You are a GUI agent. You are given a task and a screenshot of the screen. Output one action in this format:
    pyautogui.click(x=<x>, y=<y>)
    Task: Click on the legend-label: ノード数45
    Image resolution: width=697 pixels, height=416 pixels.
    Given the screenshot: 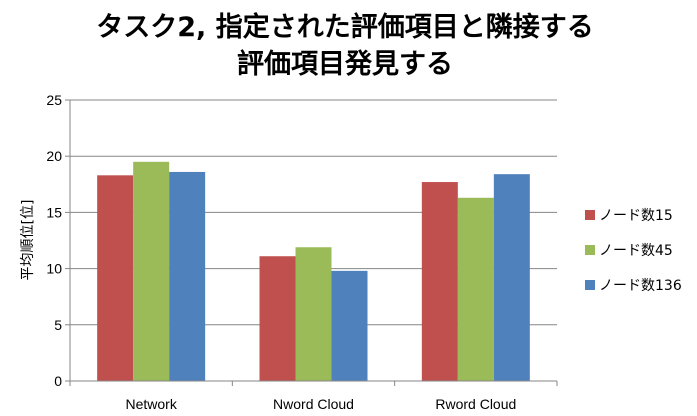 What is the action you would take?
    pyautogui.click(x=636, y=251)
    